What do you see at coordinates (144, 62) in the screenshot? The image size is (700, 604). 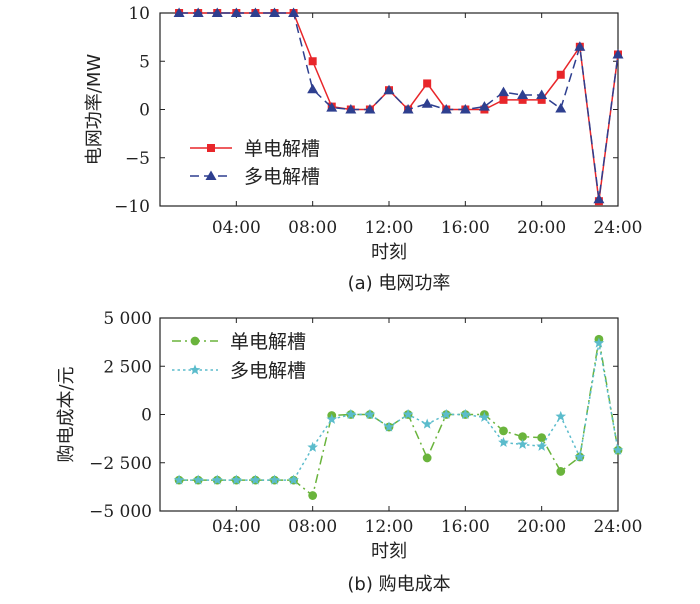 I see `y-tick-label: 5` at bounding box center [144, 62].